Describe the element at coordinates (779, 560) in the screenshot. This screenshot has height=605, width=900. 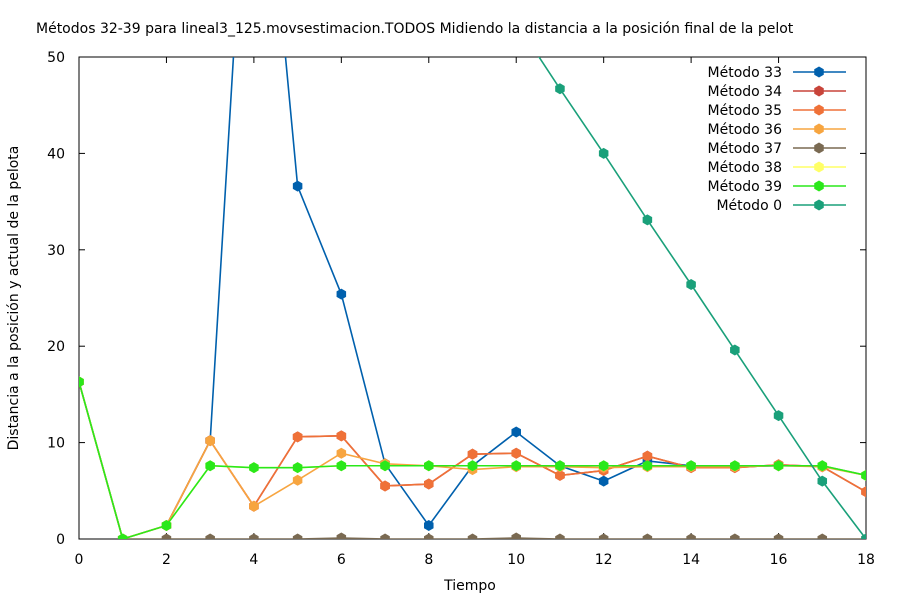
I see `x-tick-label: 16` at that location.